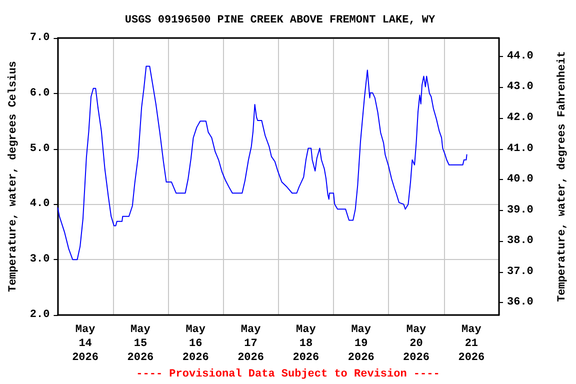  Describe the element at coordinates (40, 38) in the screenshot. I see `y-tick-label: 7.0` at that location.